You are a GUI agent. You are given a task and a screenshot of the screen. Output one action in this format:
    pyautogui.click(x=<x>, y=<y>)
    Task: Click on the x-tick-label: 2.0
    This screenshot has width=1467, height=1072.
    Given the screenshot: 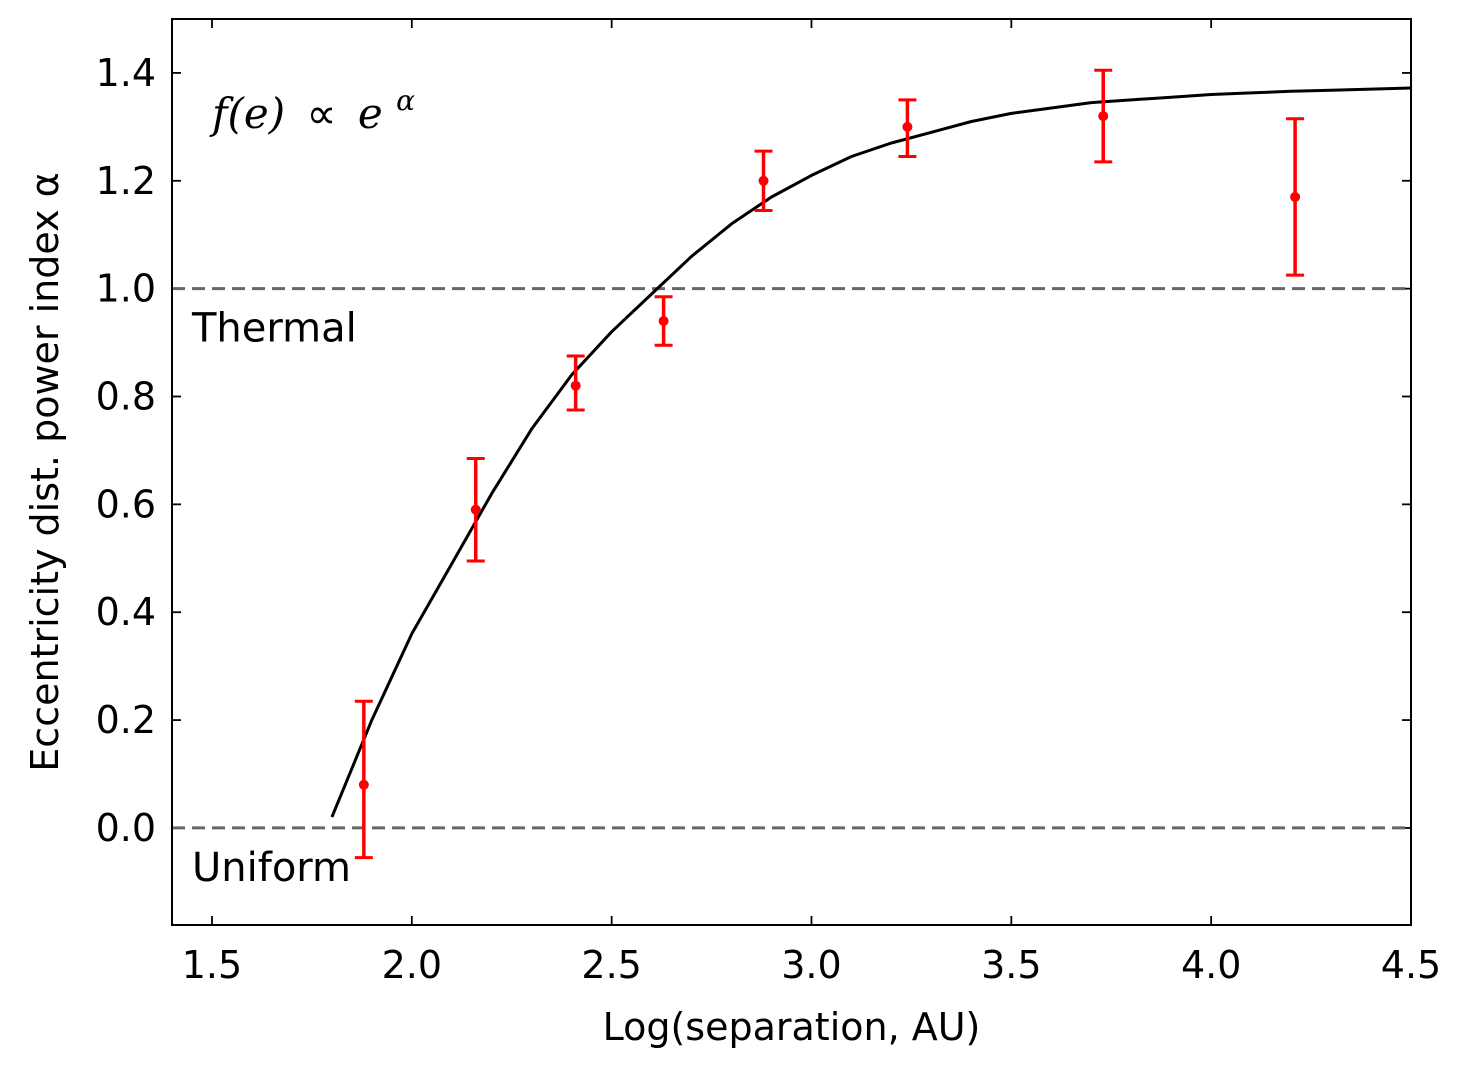 What is the action you would take?
    pyautogui.click(x=412, y=965)
    